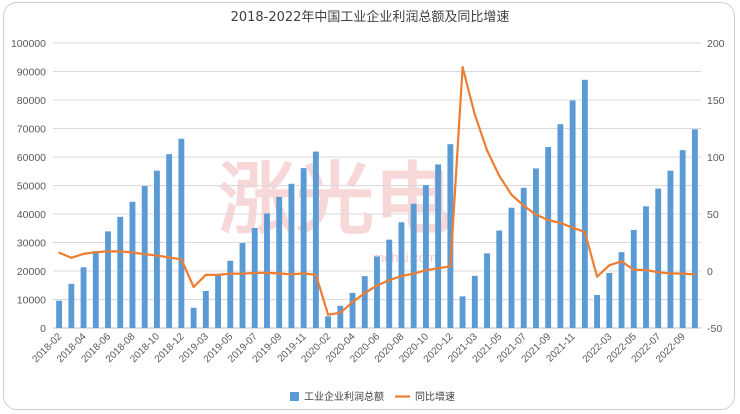 The height and width of the screenshot is (414, 740). I want to click on left-tick-label: 40000, so click(31, 215).